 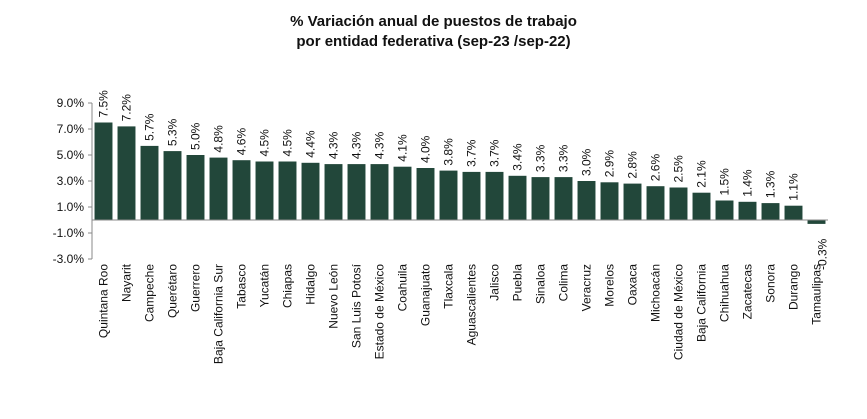 What do you see at coordinates (823, 254) in the screenshot?
I see `value-label: -0.3%` at bounding box center [823, 254].